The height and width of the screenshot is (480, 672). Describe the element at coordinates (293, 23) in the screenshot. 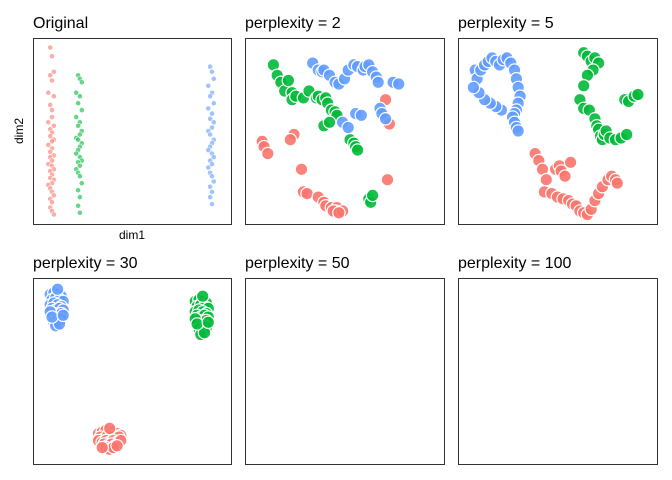

I see `panel-title: perplexity = 2` at that location.